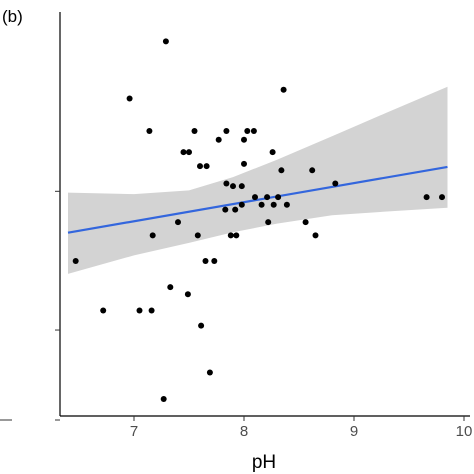 The height and width of the screenshot is (474, 474). I want to click on panel-label: (b), so click(12, 16).